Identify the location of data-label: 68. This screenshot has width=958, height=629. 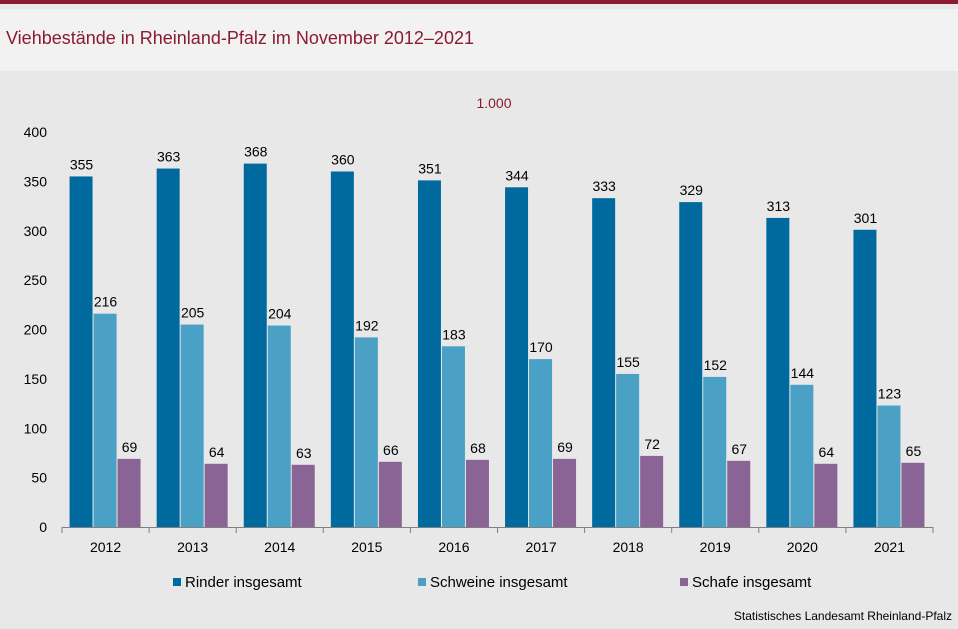
(478, 448).